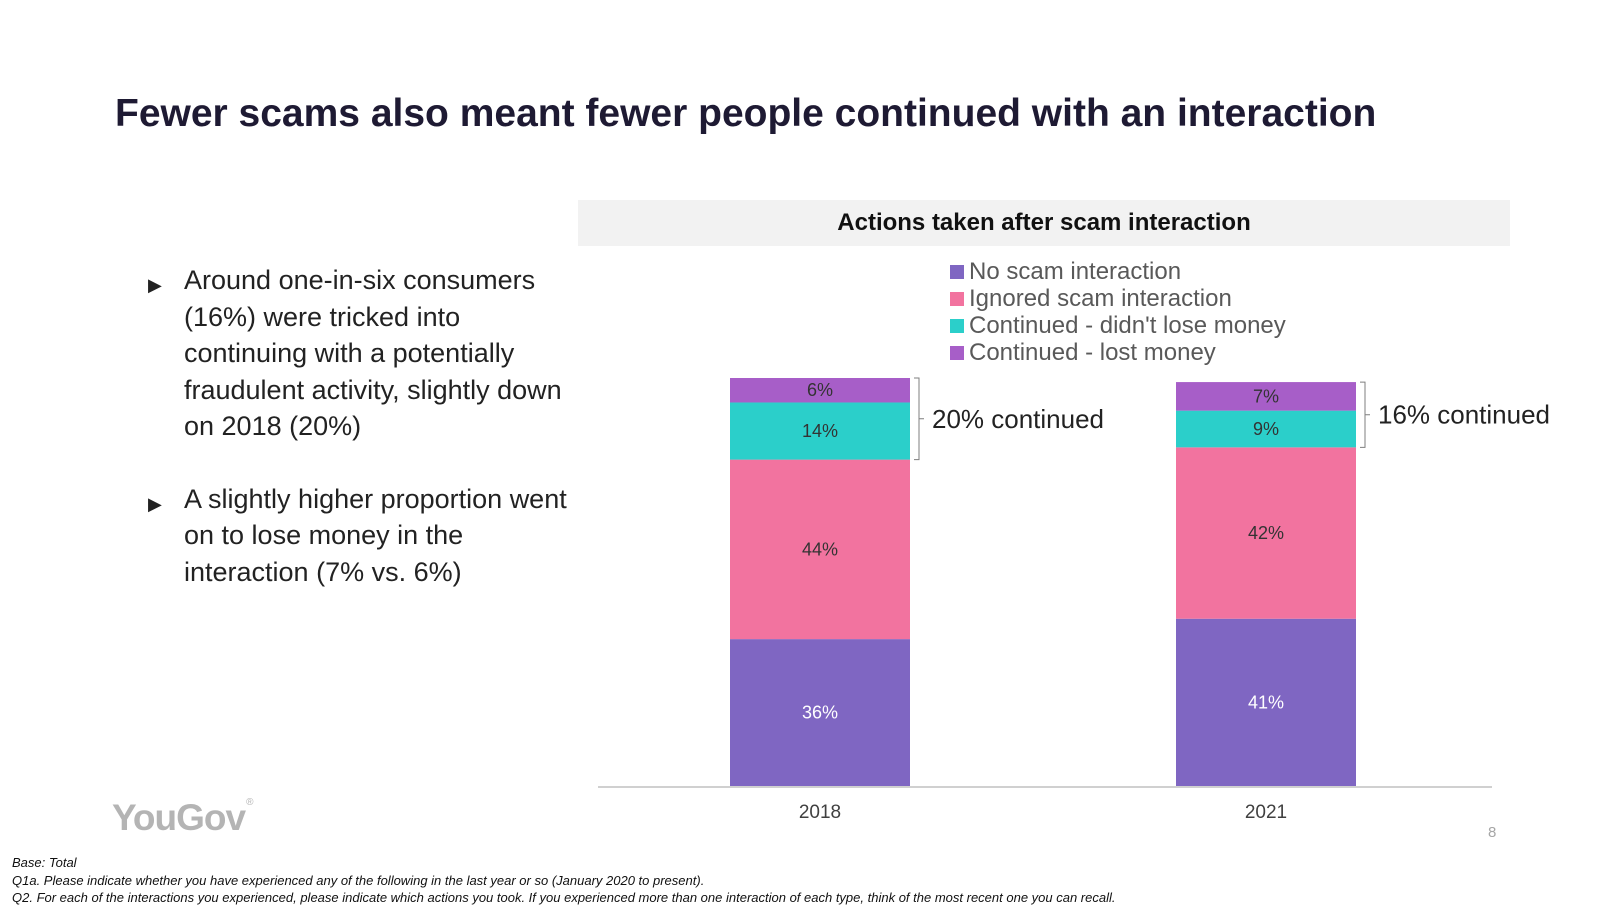 This screenshot has height=907, width=1600. I want to click on legend-label: Continued - lost money, so click(1092, 352).